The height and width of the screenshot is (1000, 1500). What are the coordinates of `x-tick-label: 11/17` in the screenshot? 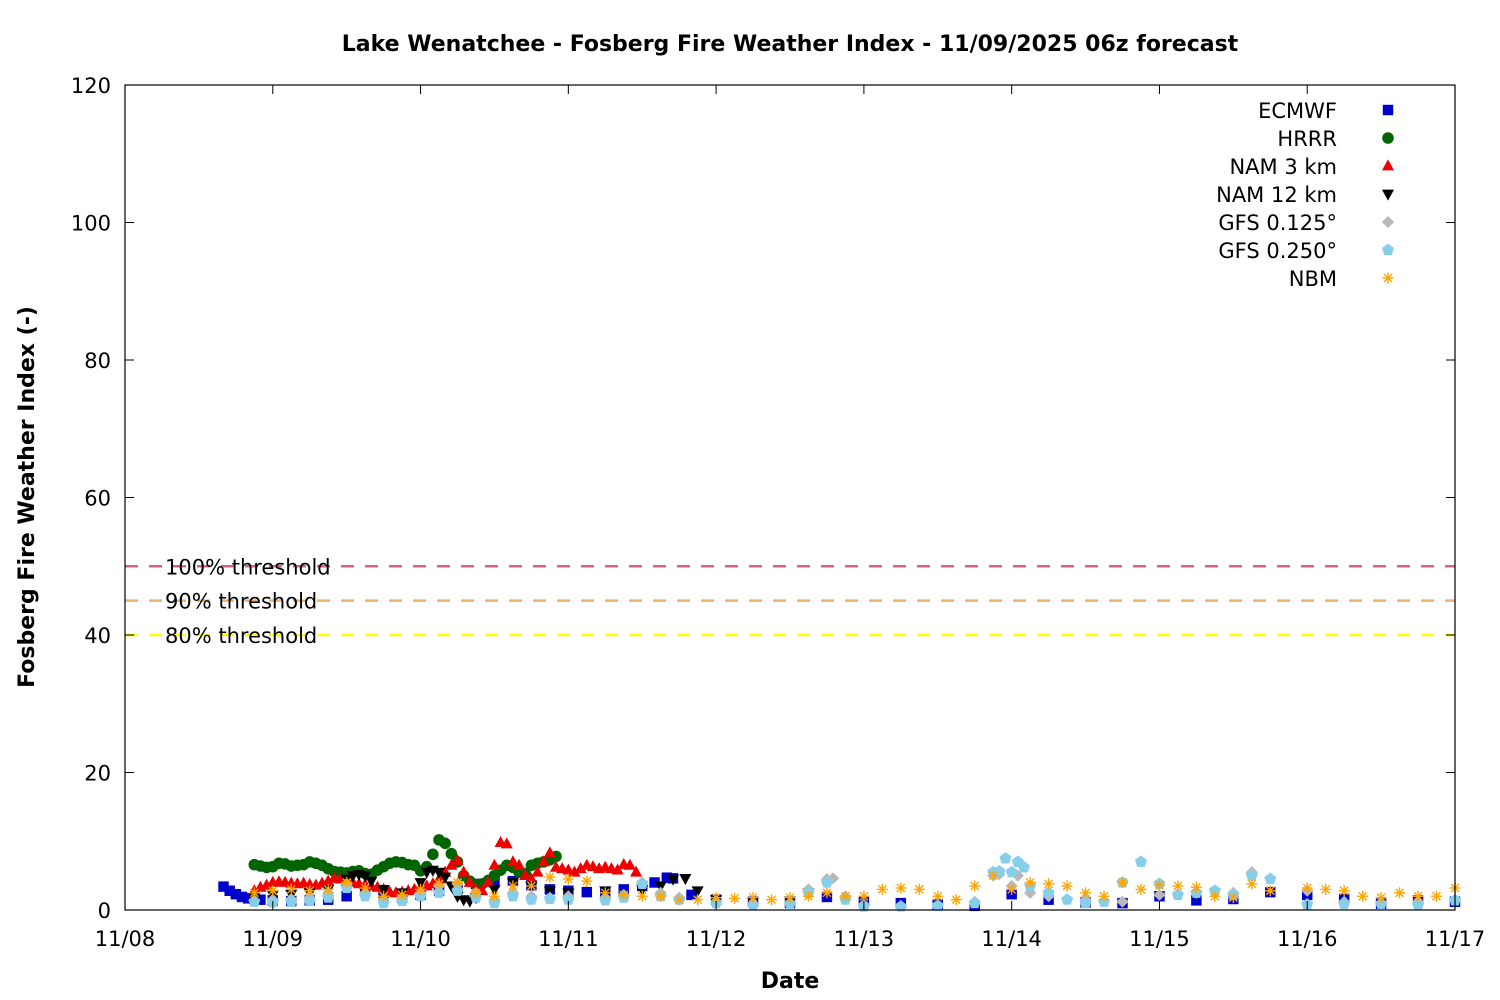 It's located at (1455, 939).